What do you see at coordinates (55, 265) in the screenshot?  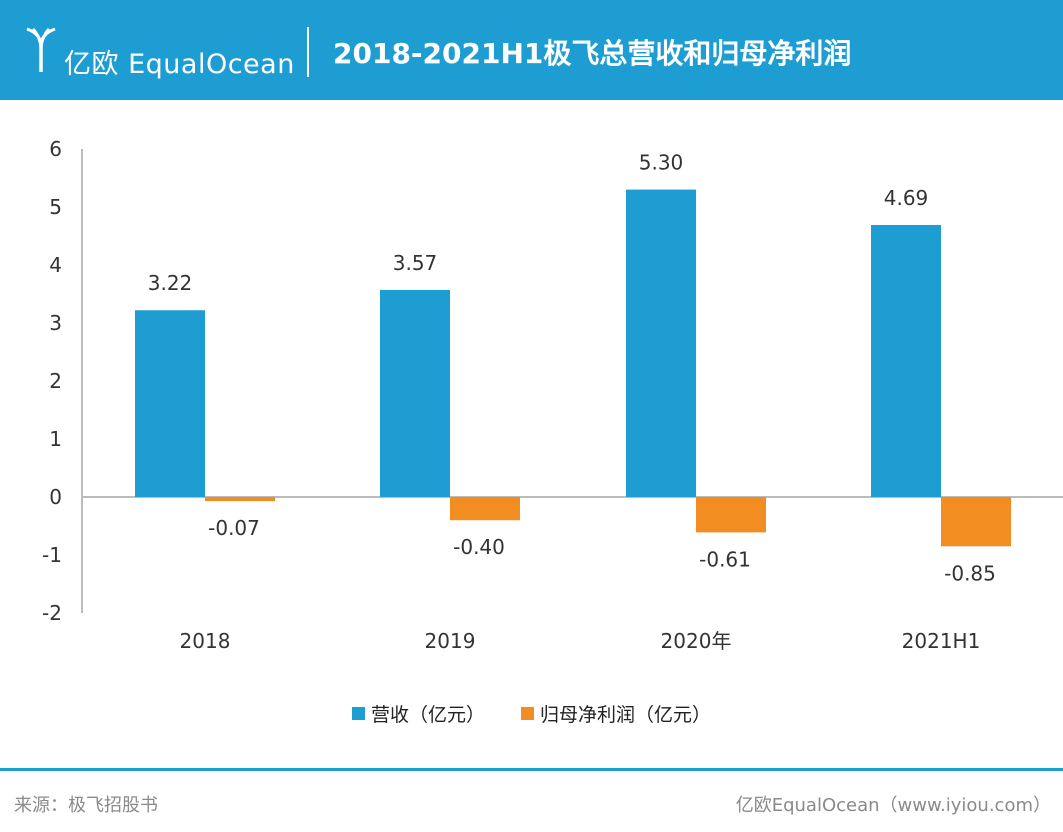 I see `y-tick-label: 4` at bounding box center [55, 265].